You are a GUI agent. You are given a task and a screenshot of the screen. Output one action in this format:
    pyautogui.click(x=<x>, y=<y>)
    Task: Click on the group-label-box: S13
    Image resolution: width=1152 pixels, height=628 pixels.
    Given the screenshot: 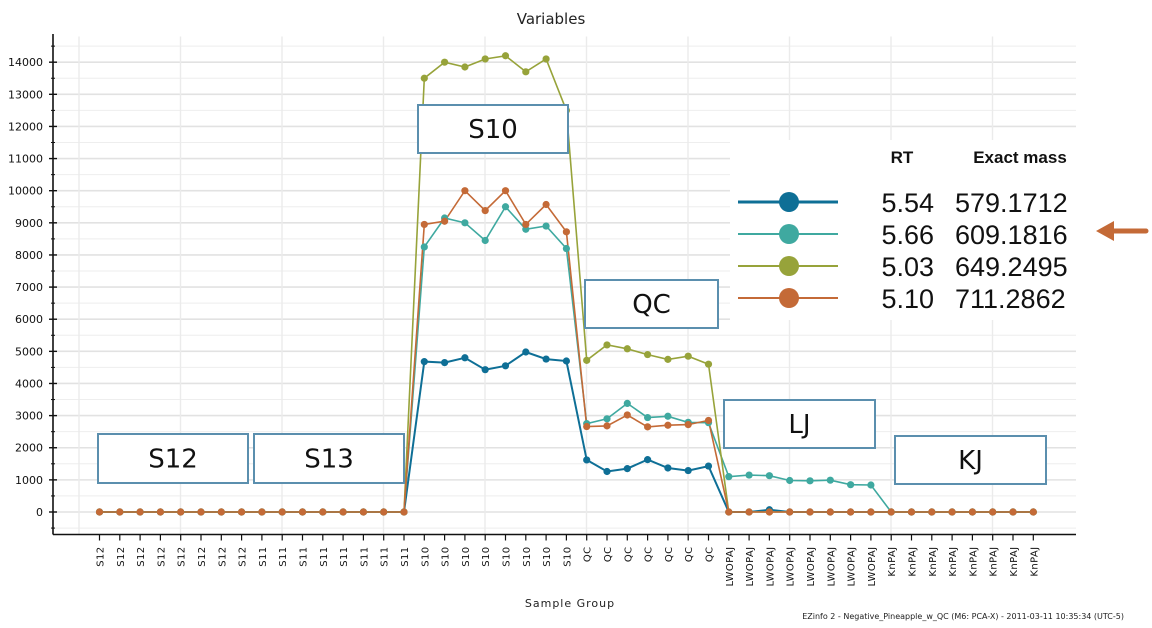 What is the action you would take?
    pyautogui.click(x=329, y=458)
    